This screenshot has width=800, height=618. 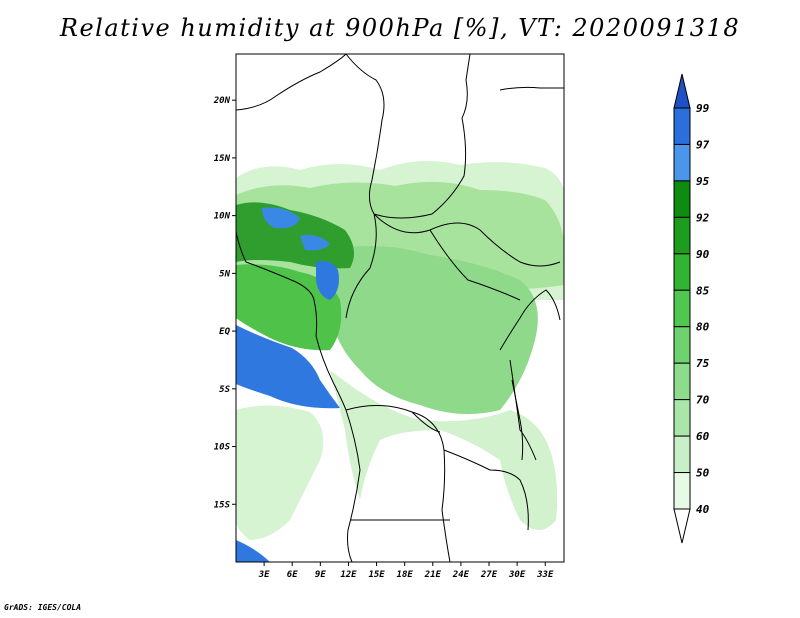 I want to click on border-south, so click(x=437, y=483).